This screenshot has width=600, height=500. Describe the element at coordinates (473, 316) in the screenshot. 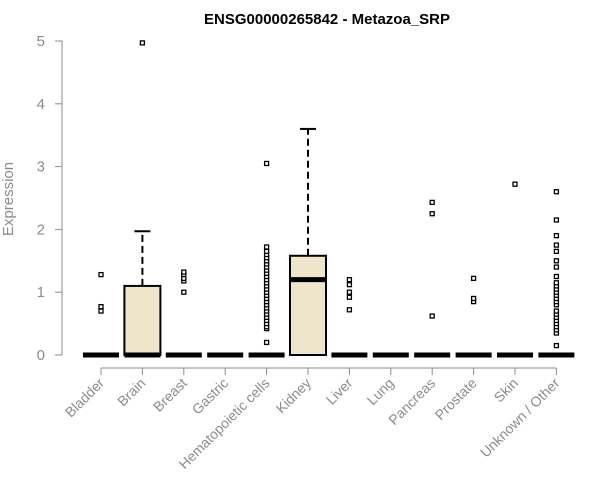

I see `box-prostate` at that location.